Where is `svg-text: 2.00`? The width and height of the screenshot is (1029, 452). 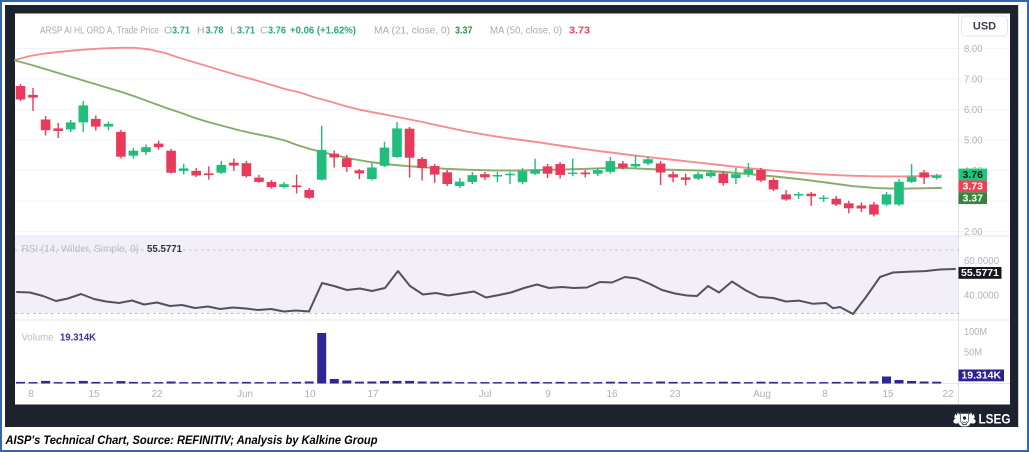 svg-text: 2.00 is located at coordinates (973, 232).